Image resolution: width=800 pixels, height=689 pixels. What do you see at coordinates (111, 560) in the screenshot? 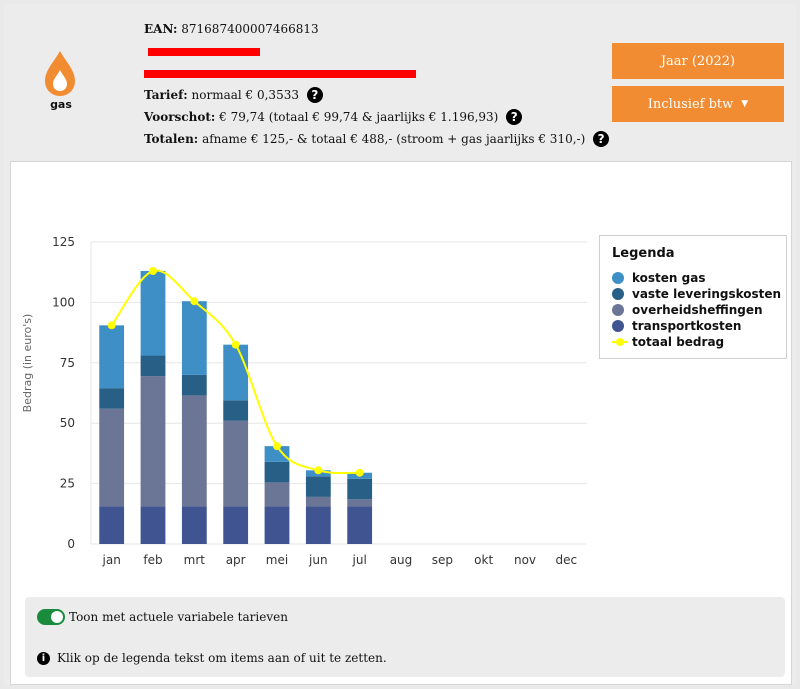
I see `x-tick-label: jan` at bounding box center [111, 560].